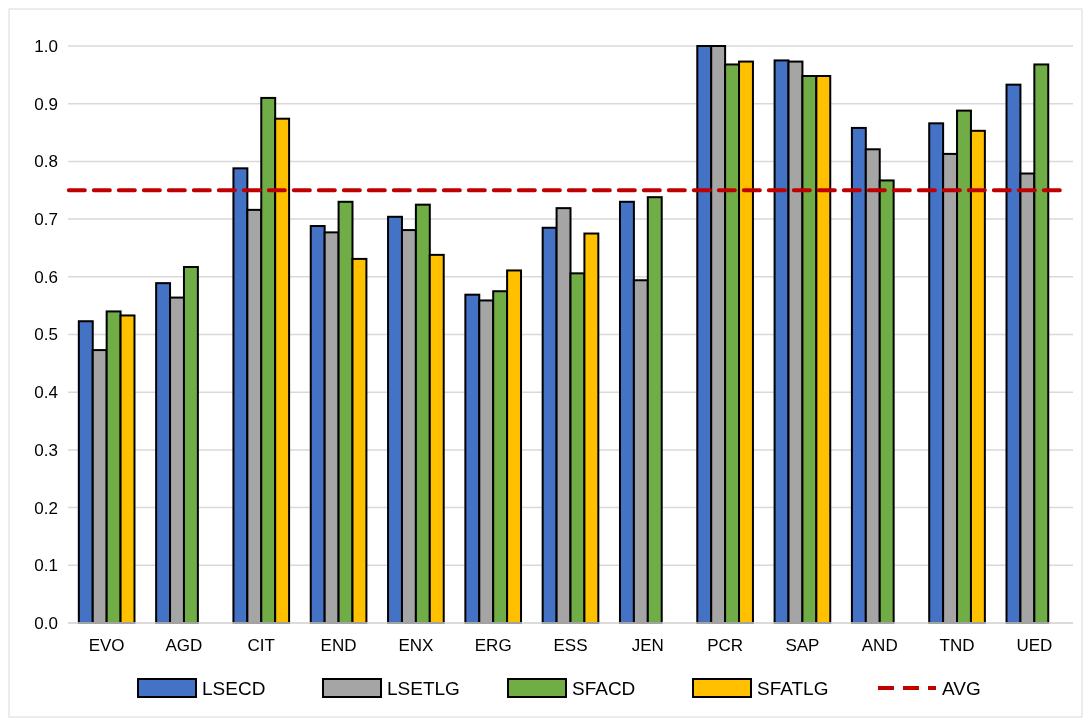 Image resolution: width=1091 pixels, height=726 pixels. Describe the element at coordinates (725, 645) in the screenshot. I see `x-tick-label: PCR` at that location.